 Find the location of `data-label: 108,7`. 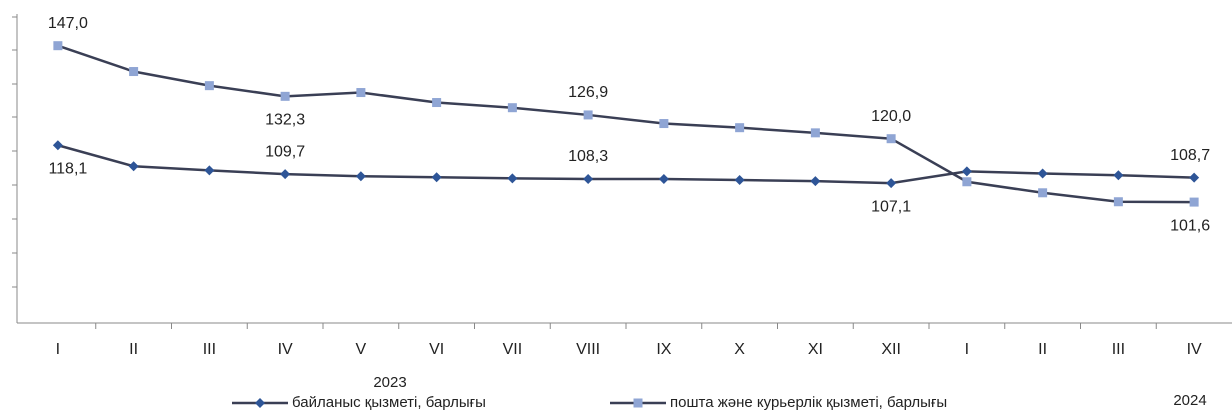

data-label: 108,7 is located at coordinates (1190, 155).